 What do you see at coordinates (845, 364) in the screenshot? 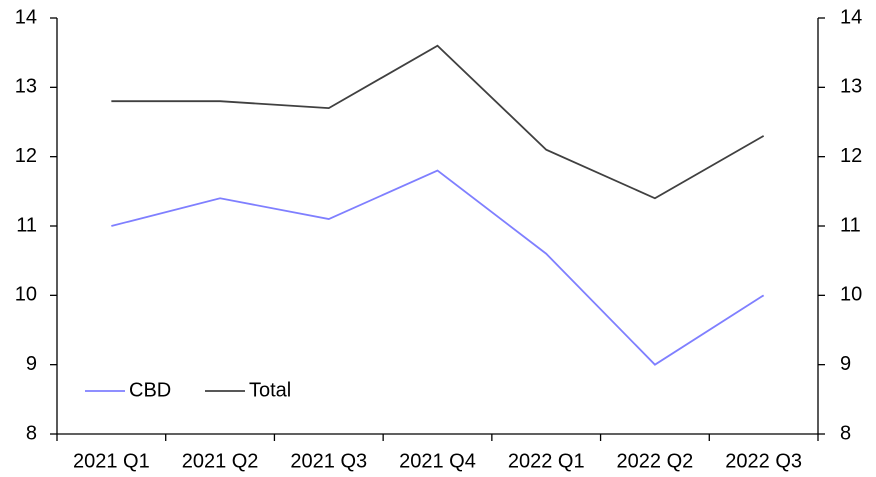
I see `y2-tick-label: 9` at bounding box center [845, 364].